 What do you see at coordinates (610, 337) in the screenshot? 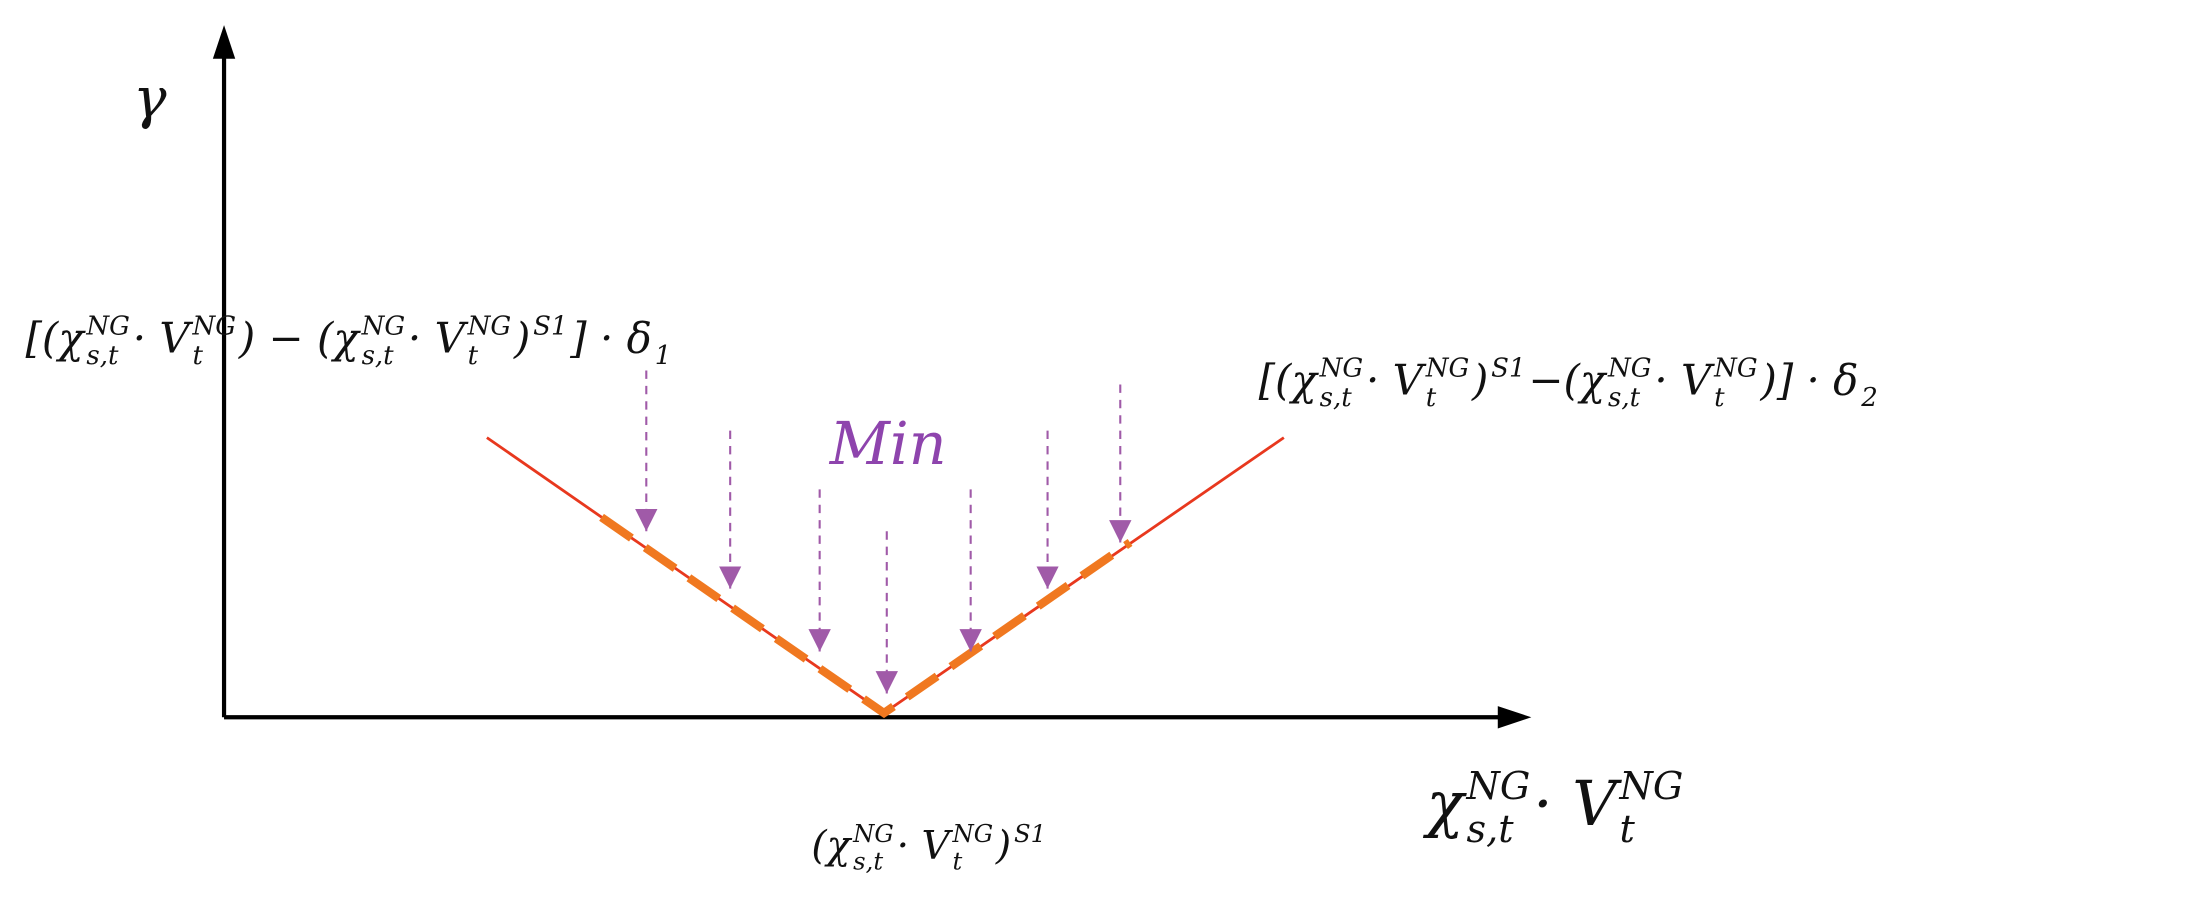
I see `formula-base: ] · δ` at bounding box center [610, 337].